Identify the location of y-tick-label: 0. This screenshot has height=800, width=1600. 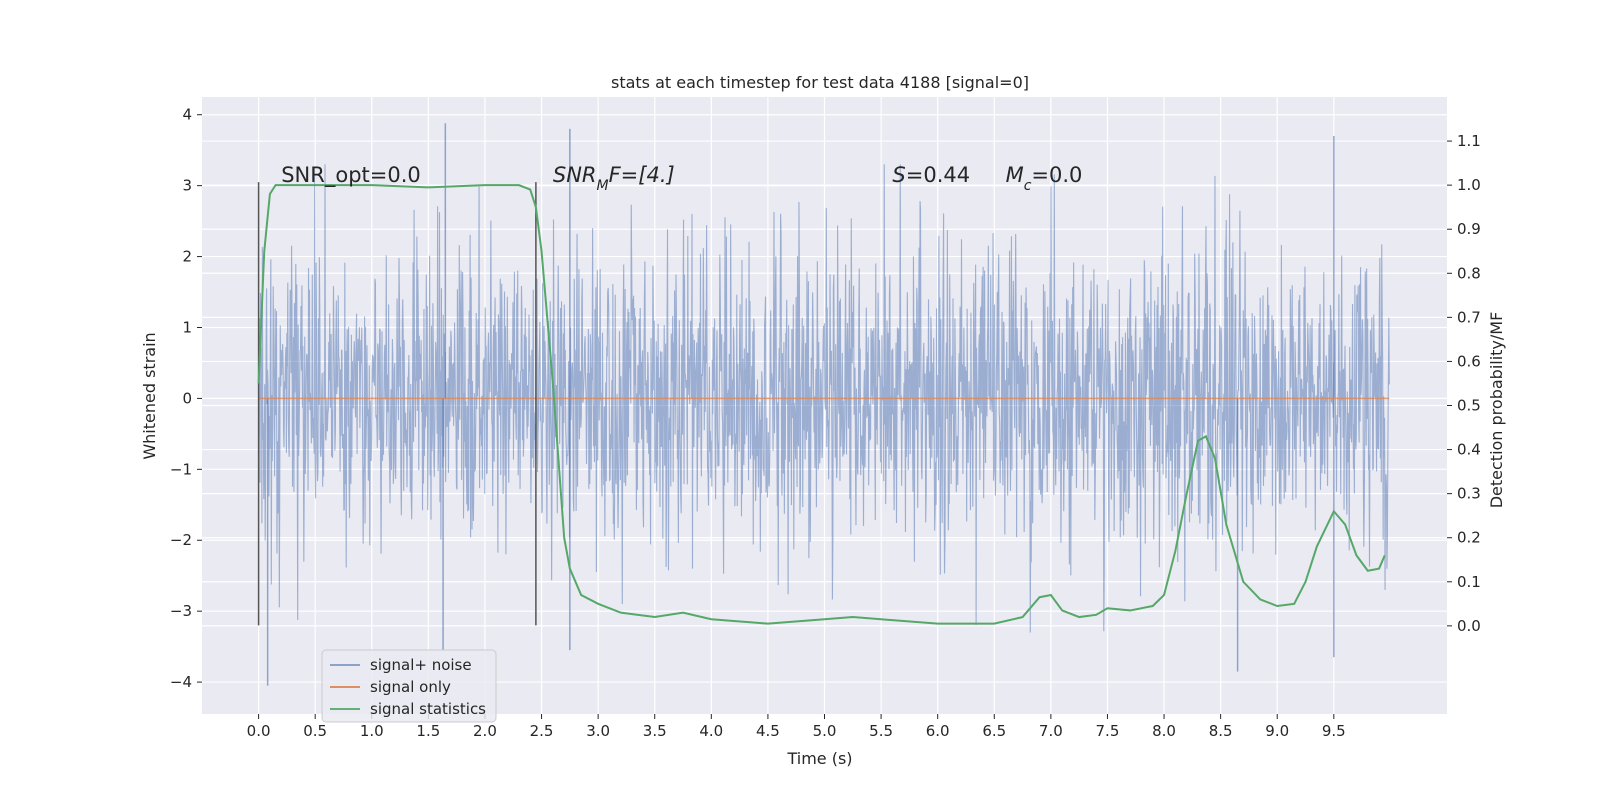
(187, 398).